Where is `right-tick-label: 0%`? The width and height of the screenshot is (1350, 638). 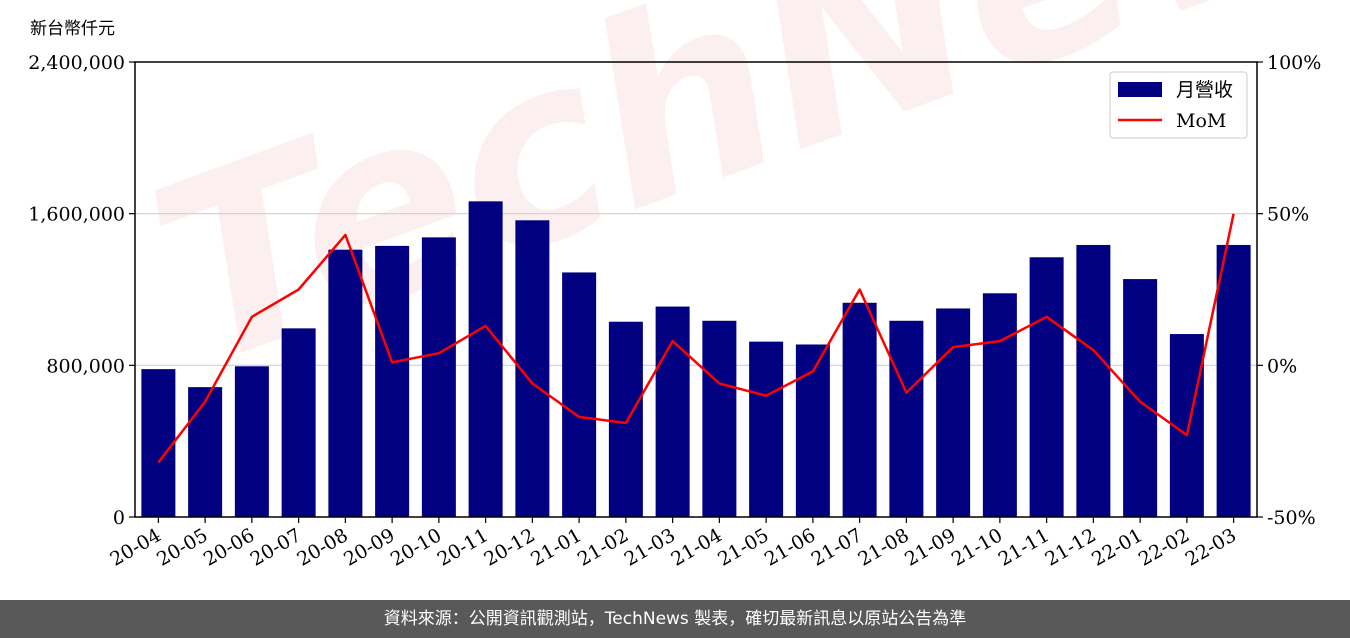
right-tick-label: 0% is located at coordinates (1282, 366).